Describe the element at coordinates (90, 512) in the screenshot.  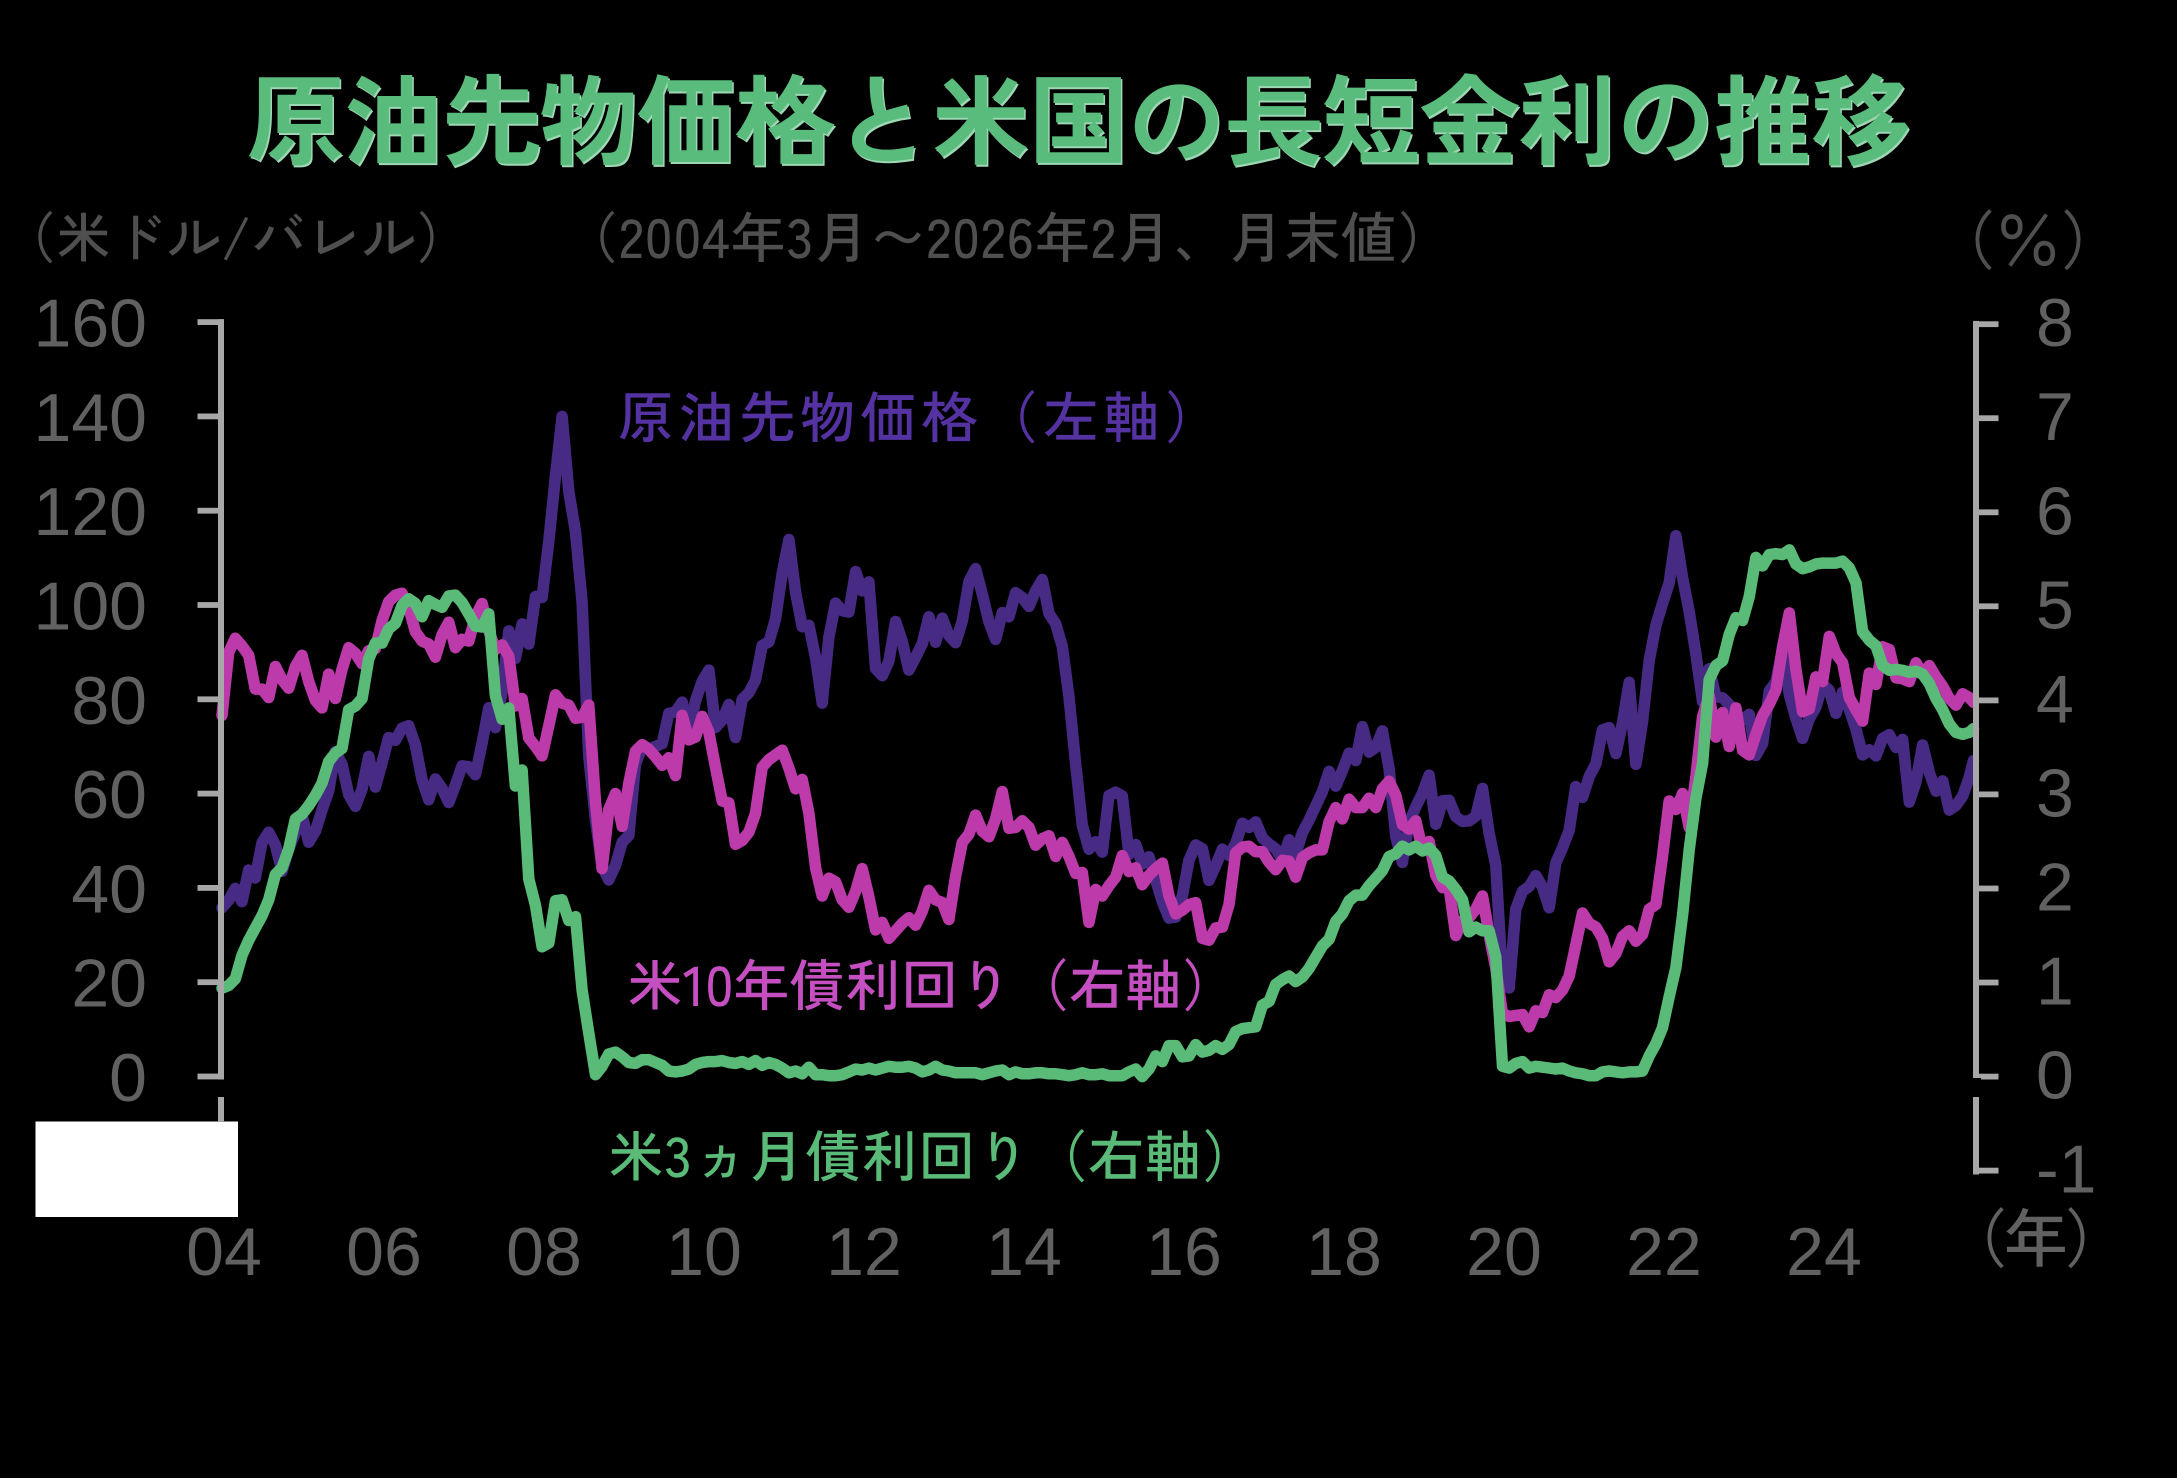
I see `svg-text: 120` at that location.